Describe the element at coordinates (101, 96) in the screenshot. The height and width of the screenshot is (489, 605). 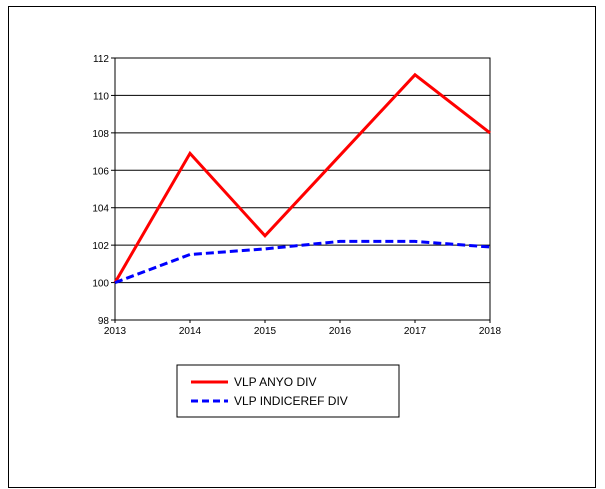
I see `y-tick-label: 110` at that location.